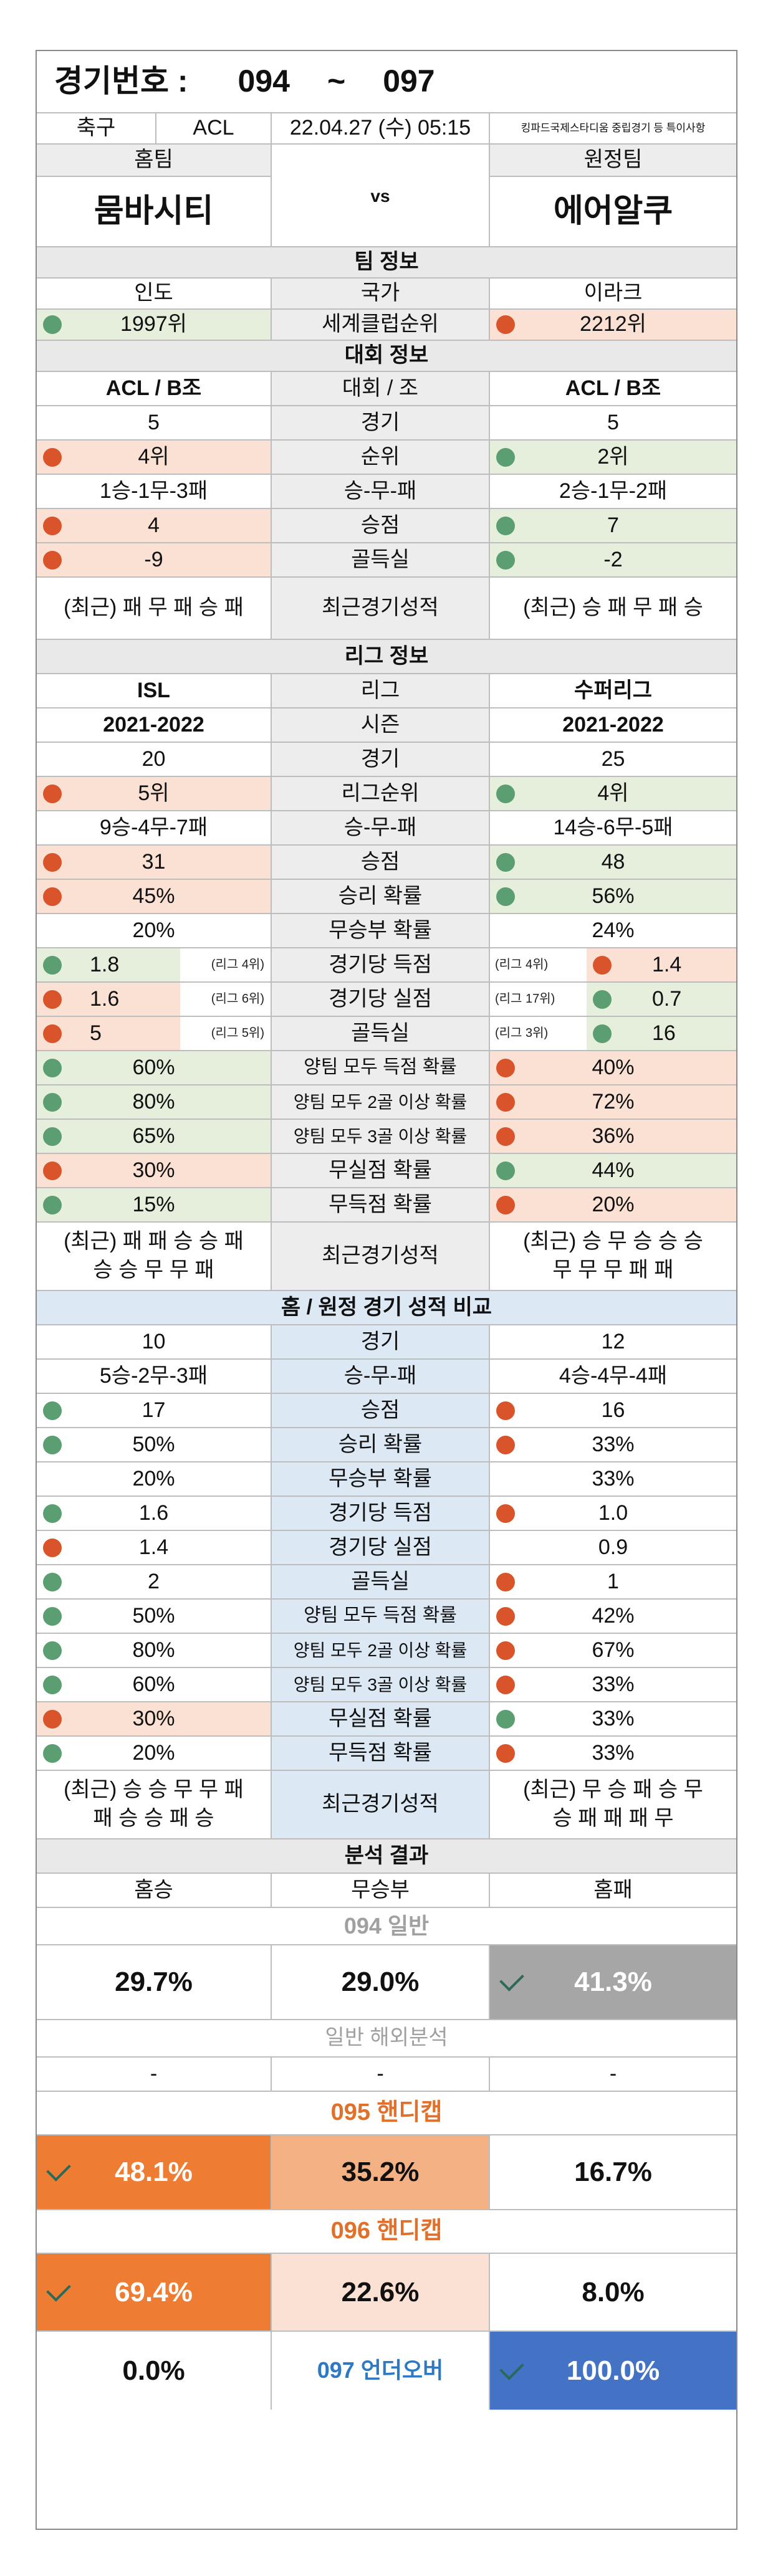  I want to click on home-ha-b2: 80%, so click(153, 1650).